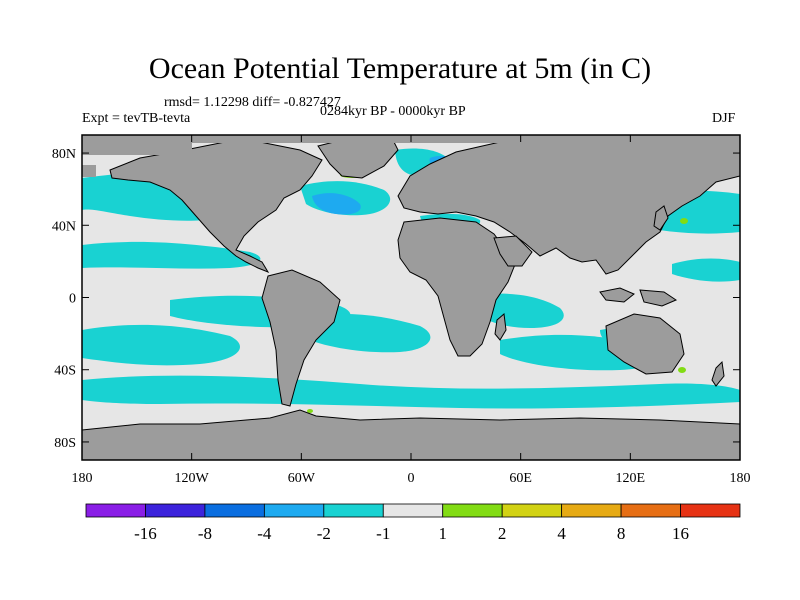 This screenshot has width=800, height=600. I want to click on lon-tick-label: 60W, so click(302, 478).